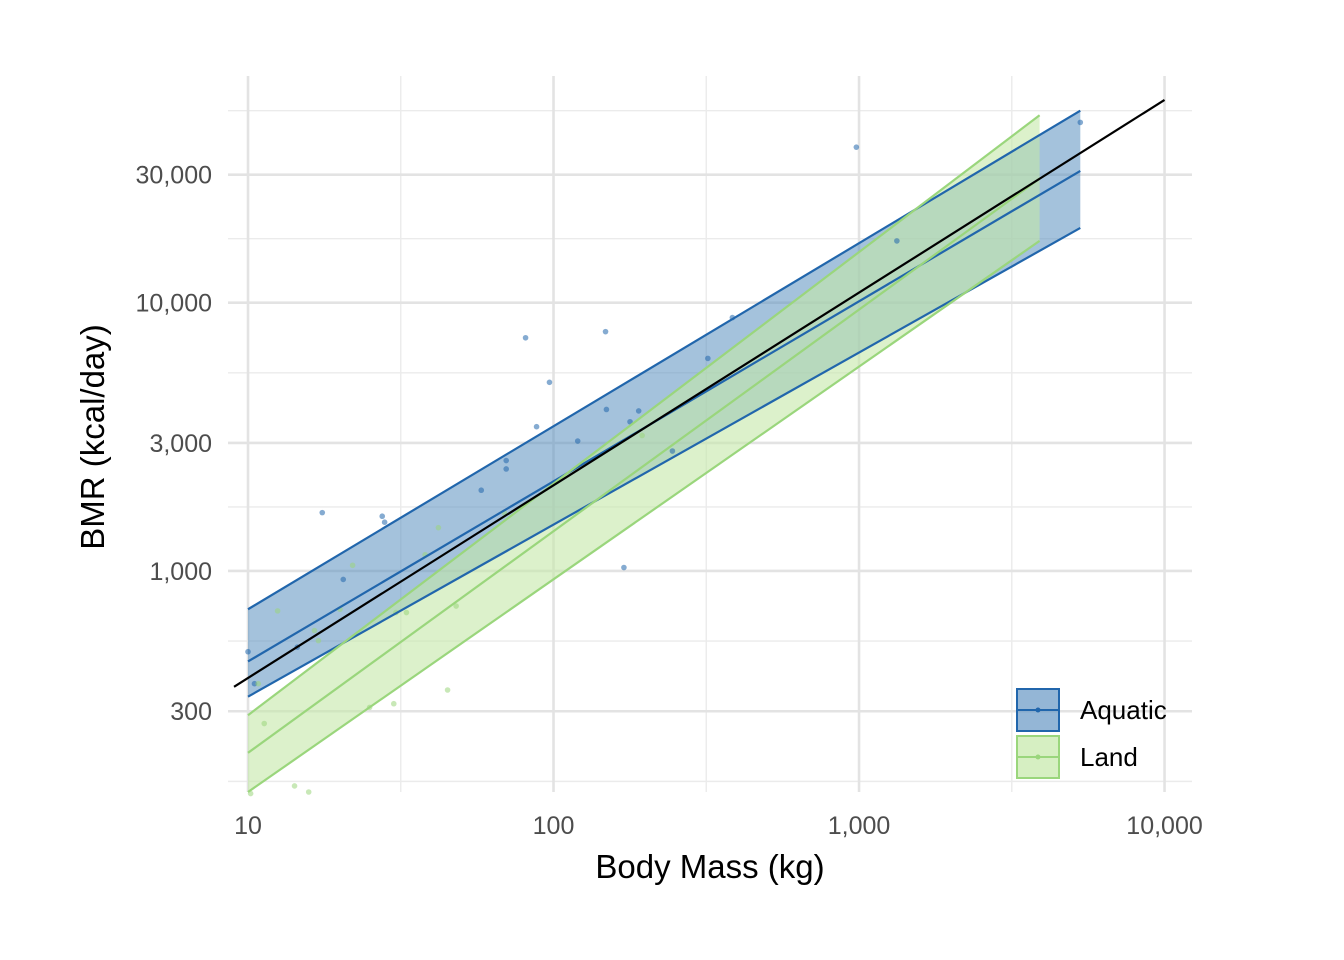  What do you see at coordinates (92, 437) in the screenshot?
I see `y-axis-title: BMR (kcal/day)` at bounding box center [92, 437].